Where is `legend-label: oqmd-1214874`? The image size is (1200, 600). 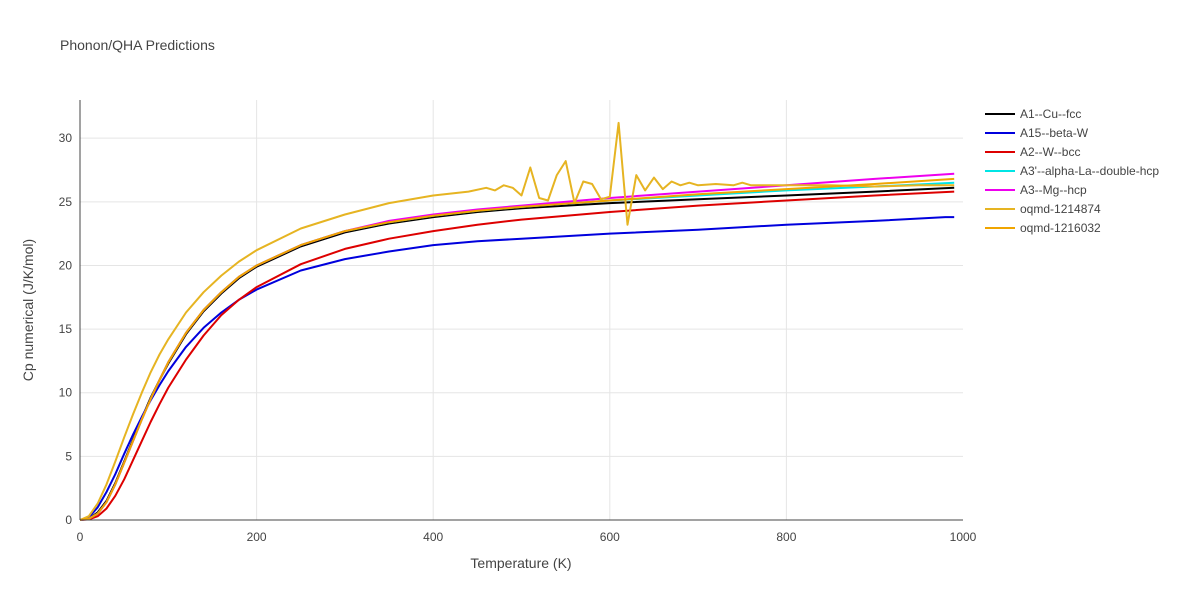 legend-label: oqmd-1214874 is located at coordinates (1060, 209).